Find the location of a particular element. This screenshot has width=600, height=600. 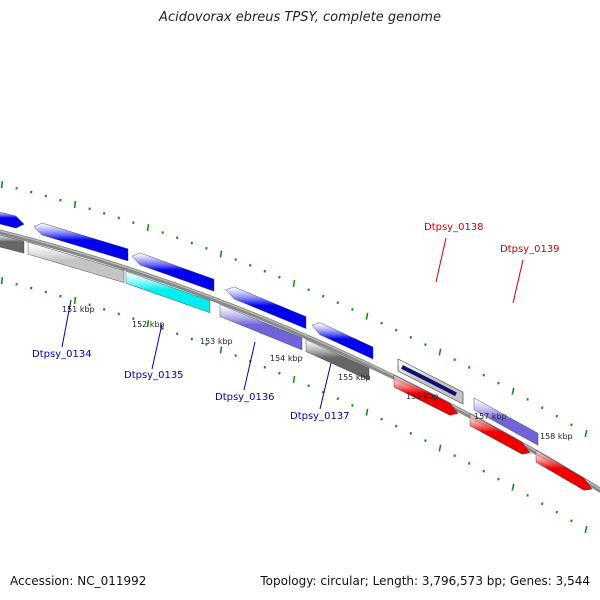

map-title: Acidovorax ebreus TPSY, complete genome is located at coordinates (300, 17).